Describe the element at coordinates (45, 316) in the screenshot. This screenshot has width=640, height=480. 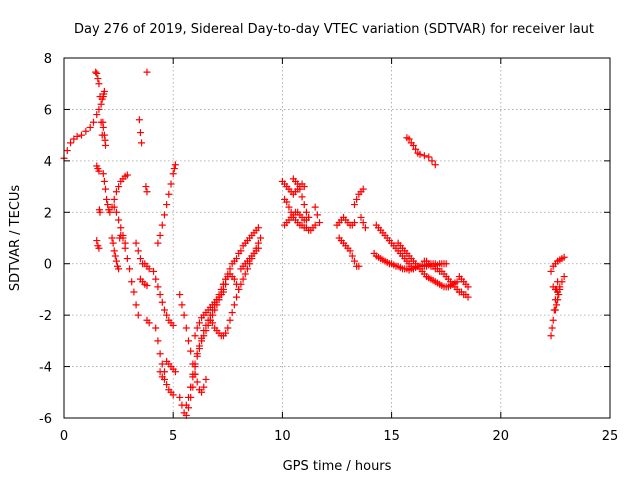
I see `y-tick-label: -2` at that location.